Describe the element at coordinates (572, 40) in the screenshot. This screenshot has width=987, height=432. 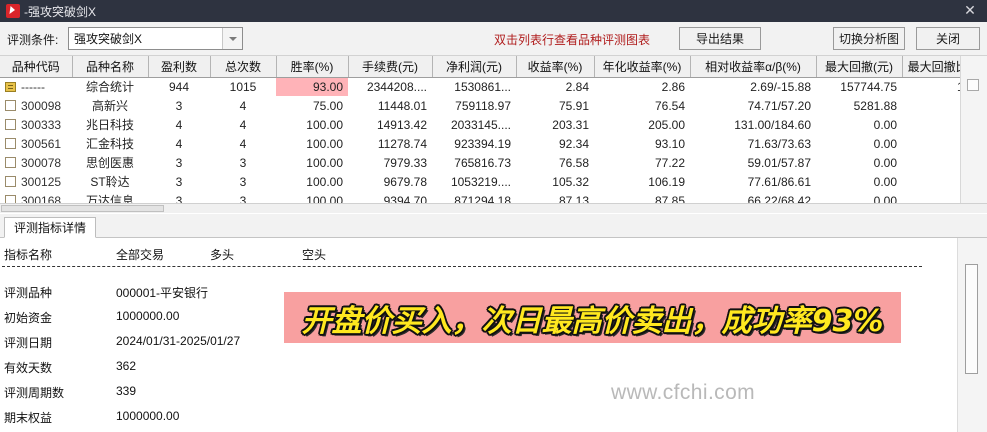
I see `double-click-hint: 双击列表行查看品种评测图表` at that location.